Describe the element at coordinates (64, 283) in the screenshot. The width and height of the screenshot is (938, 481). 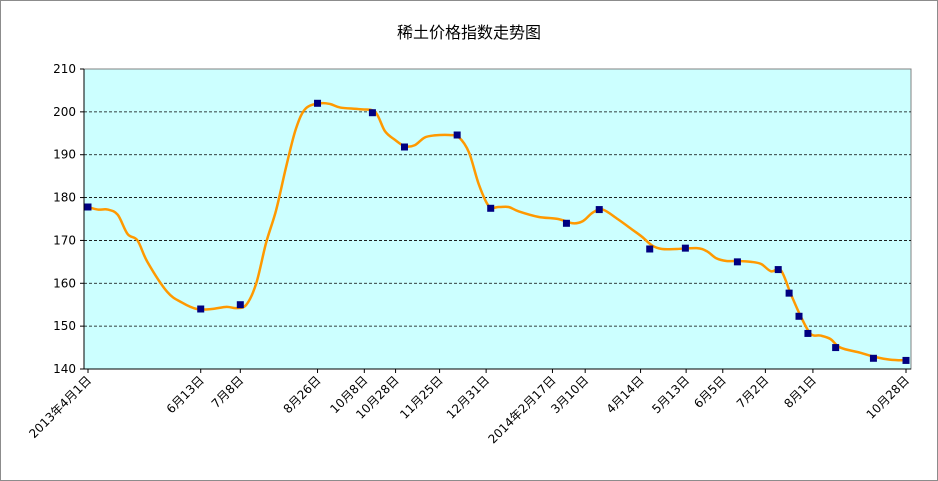
I see `y-tick-label: 160` at that location.